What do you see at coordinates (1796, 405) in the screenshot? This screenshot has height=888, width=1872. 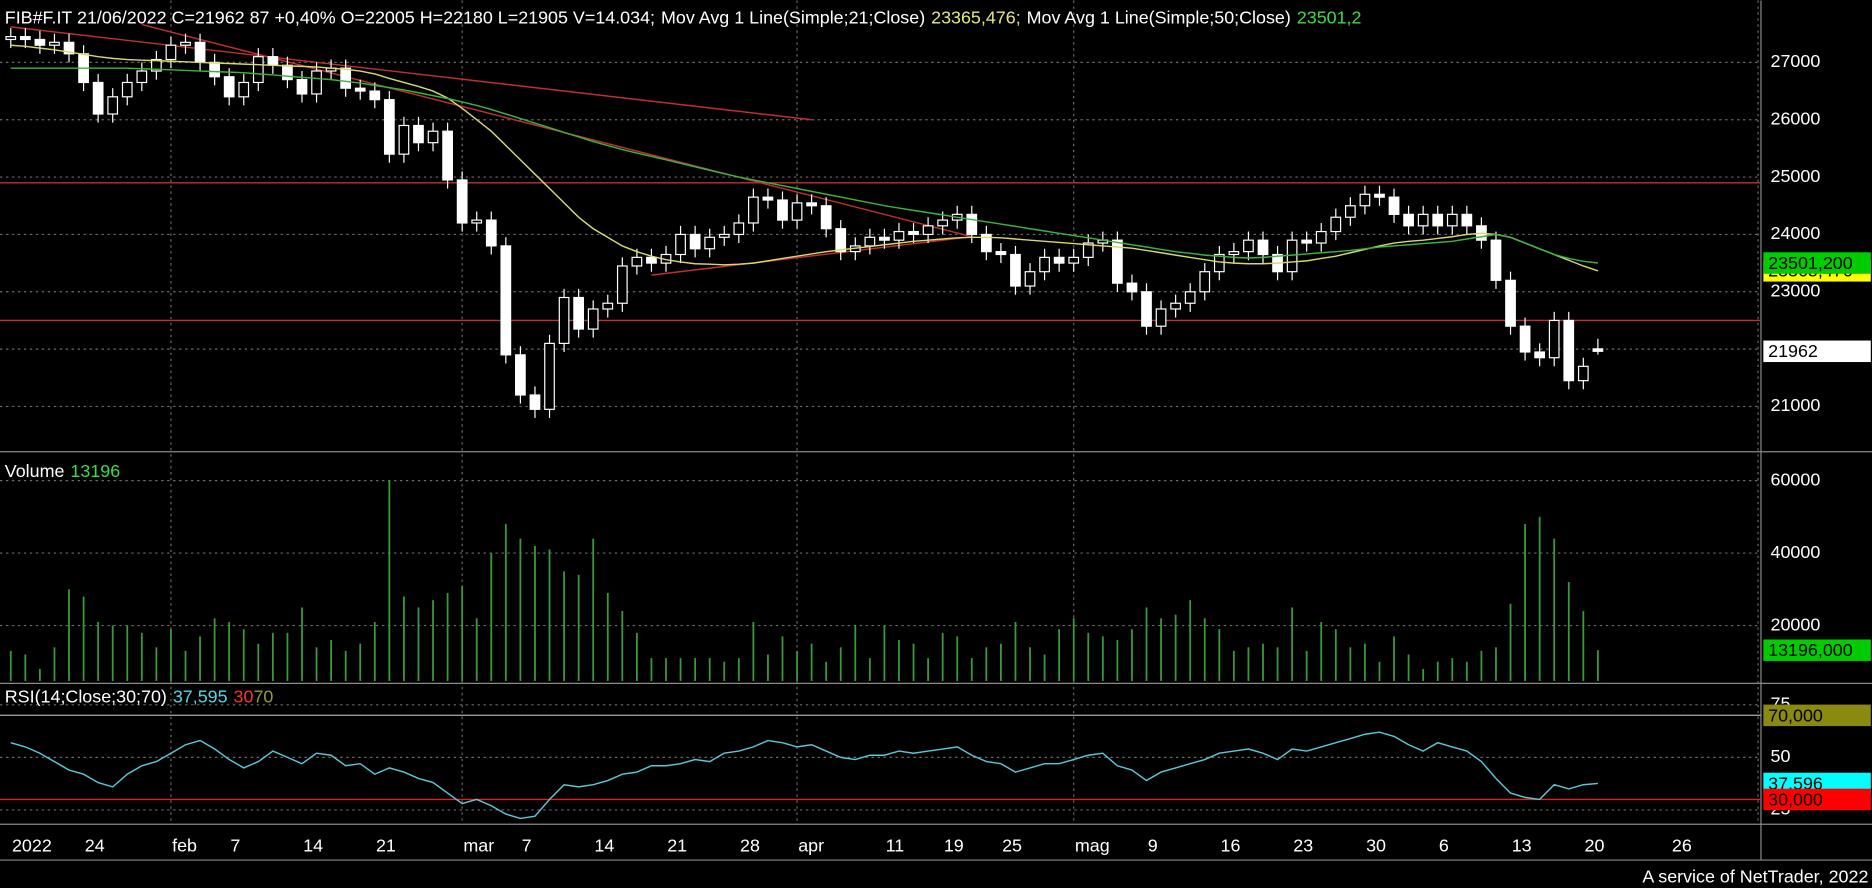 I see `y-tick-label: 21000` at bounding box center [1796, 405].